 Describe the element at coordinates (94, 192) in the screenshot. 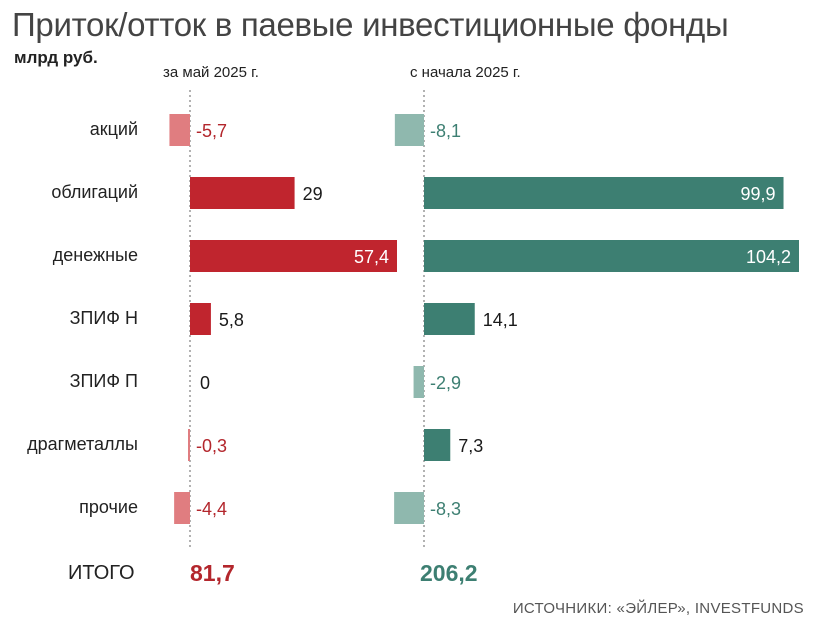

I see `category-label: облигаций` at that location.